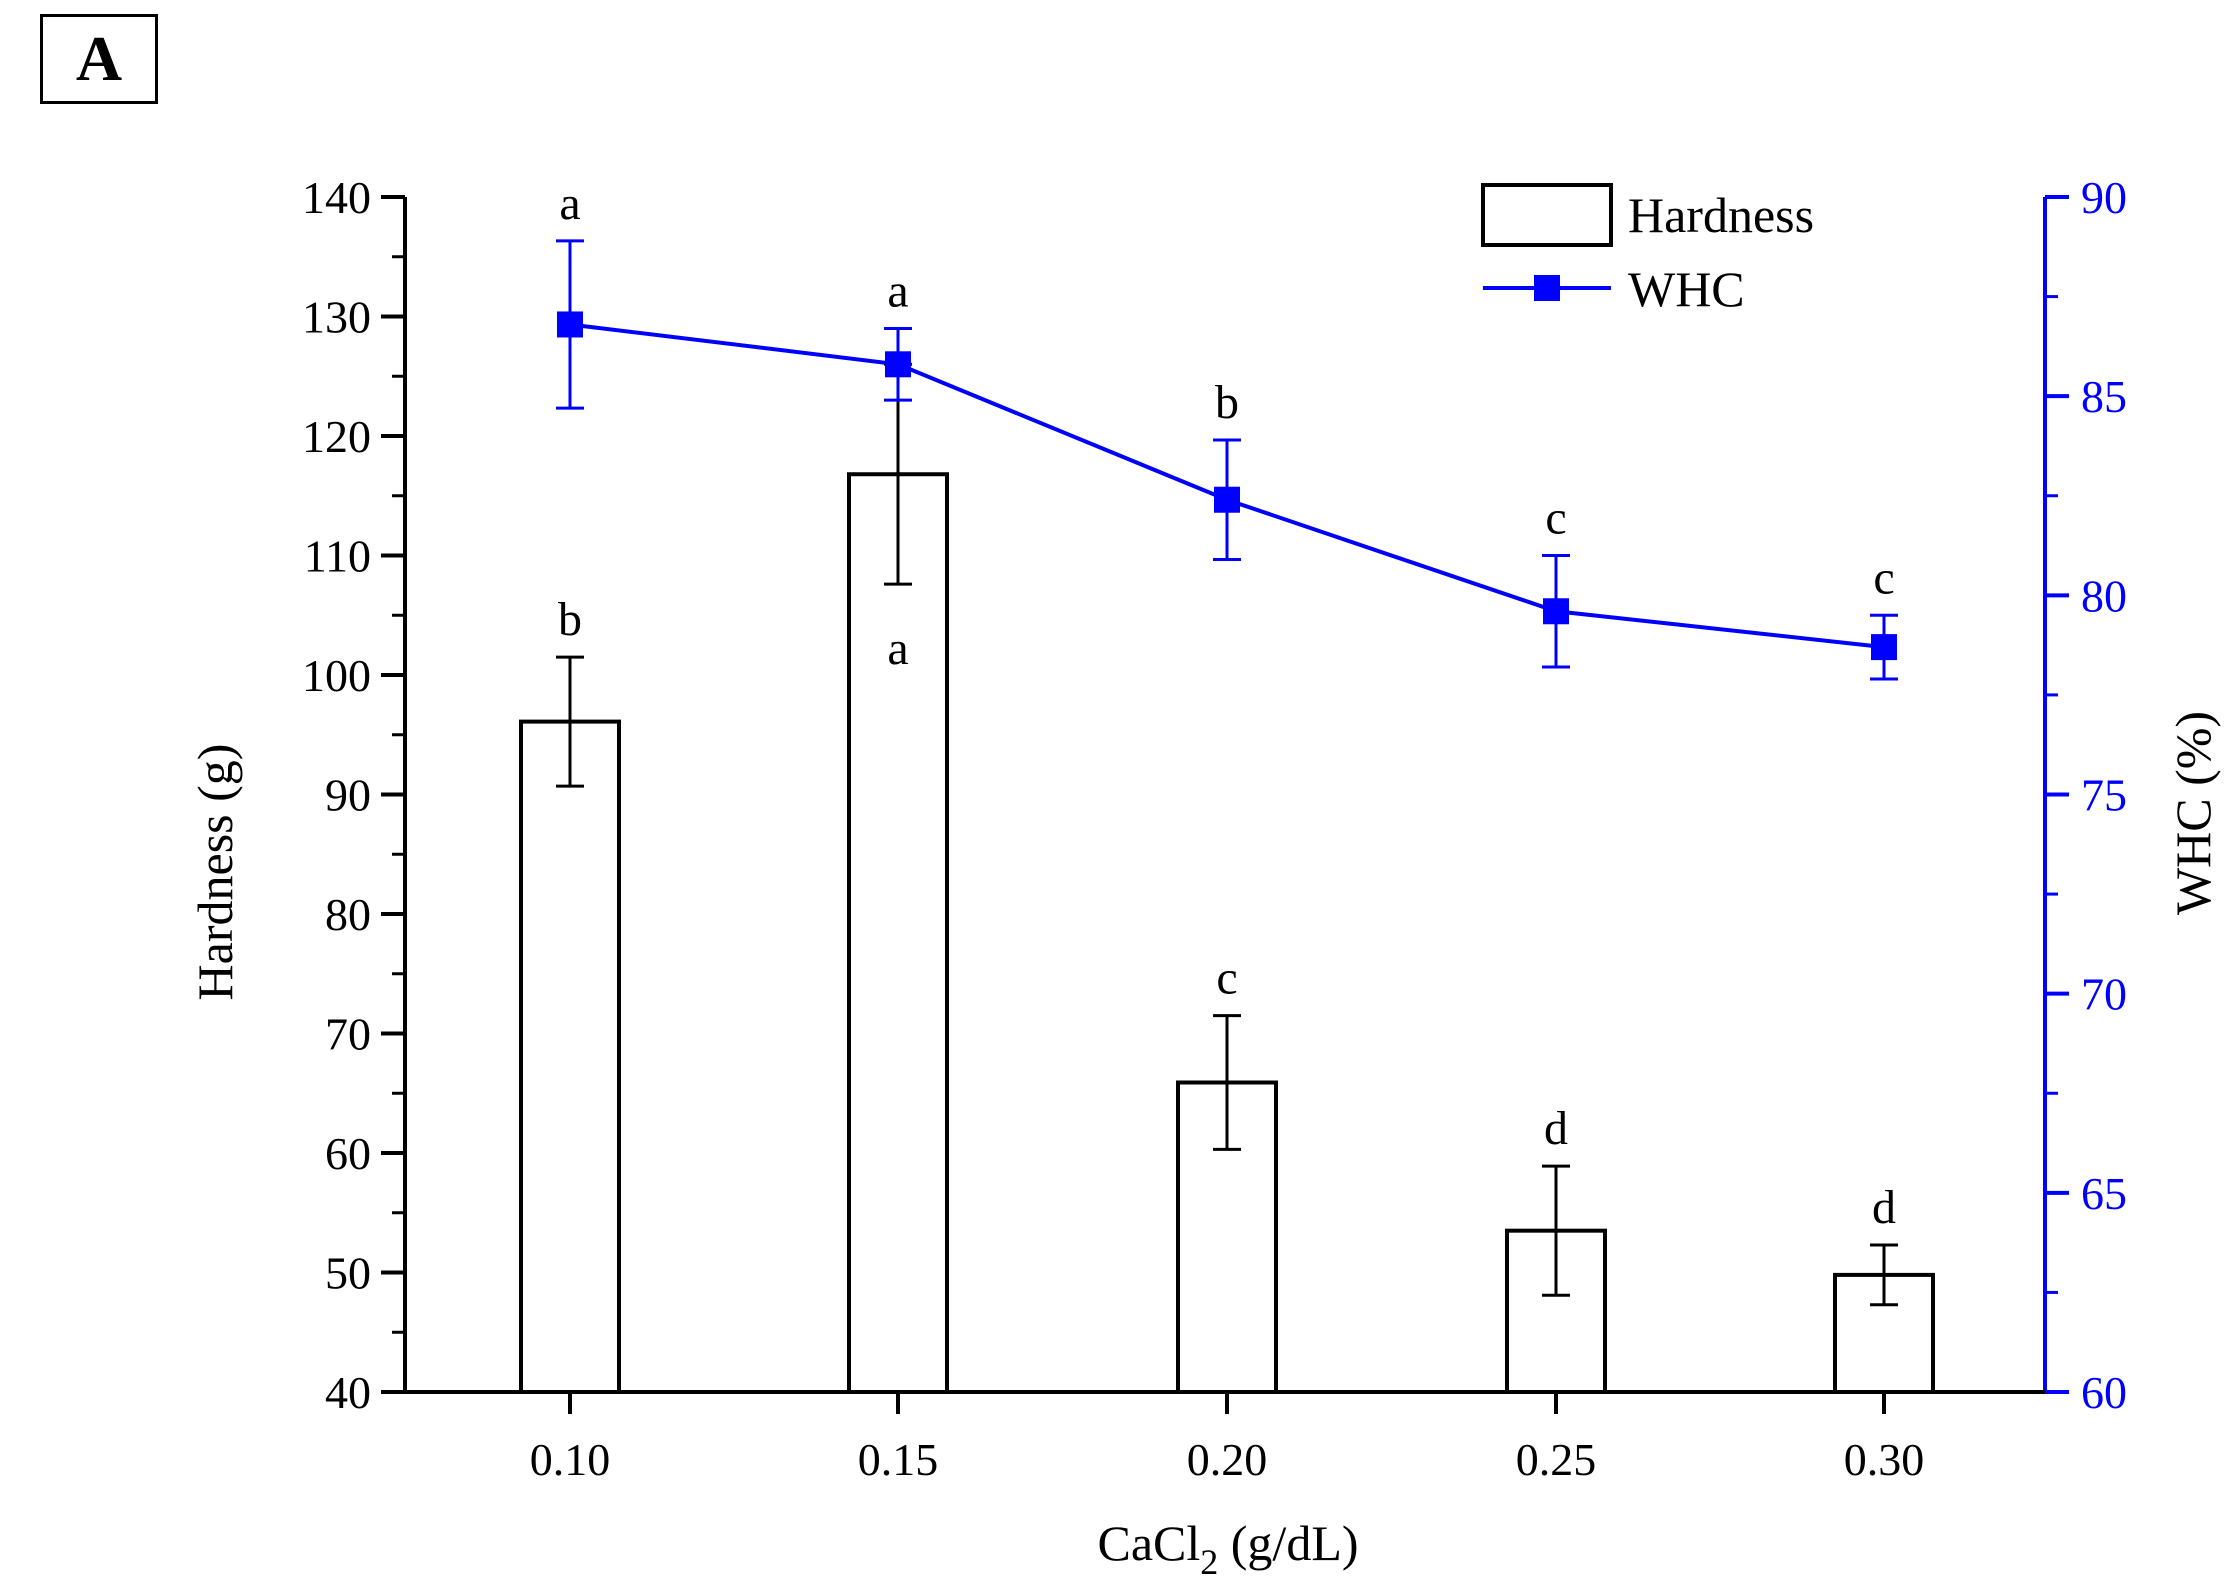 The height and width of the screenshot is (1588, 2238). I want to click on left-tick-label: 100, so click(336, 675).